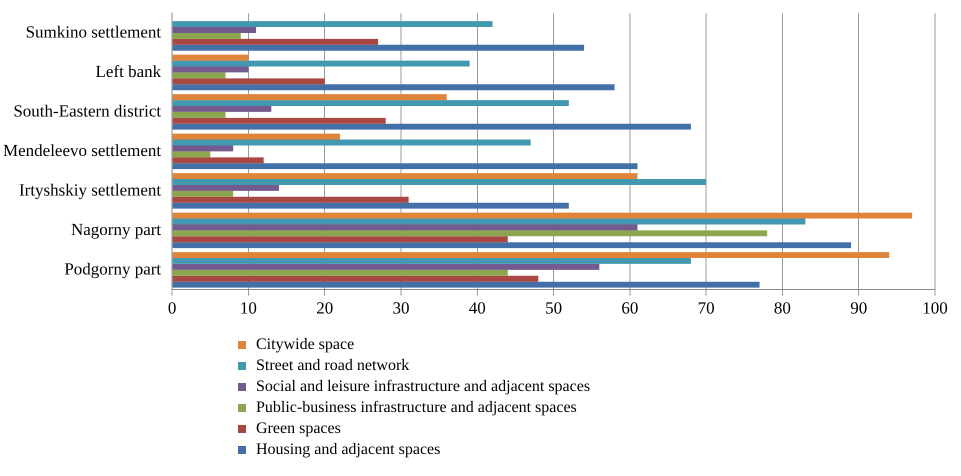 The height and width of the screenshot is (476, 961). Describe the element at coordinates (248, 308) in the screenshot. I see `x-tick-label: 10` at that location.